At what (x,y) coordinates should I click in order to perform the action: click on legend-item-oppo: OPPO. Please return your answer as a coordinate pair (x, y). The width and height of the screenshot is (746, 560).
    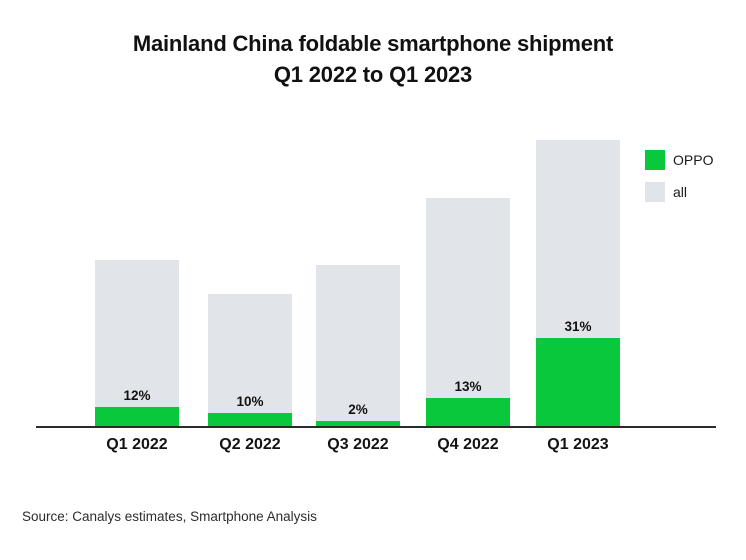
    Looking at the image, I should click on (679, 160).